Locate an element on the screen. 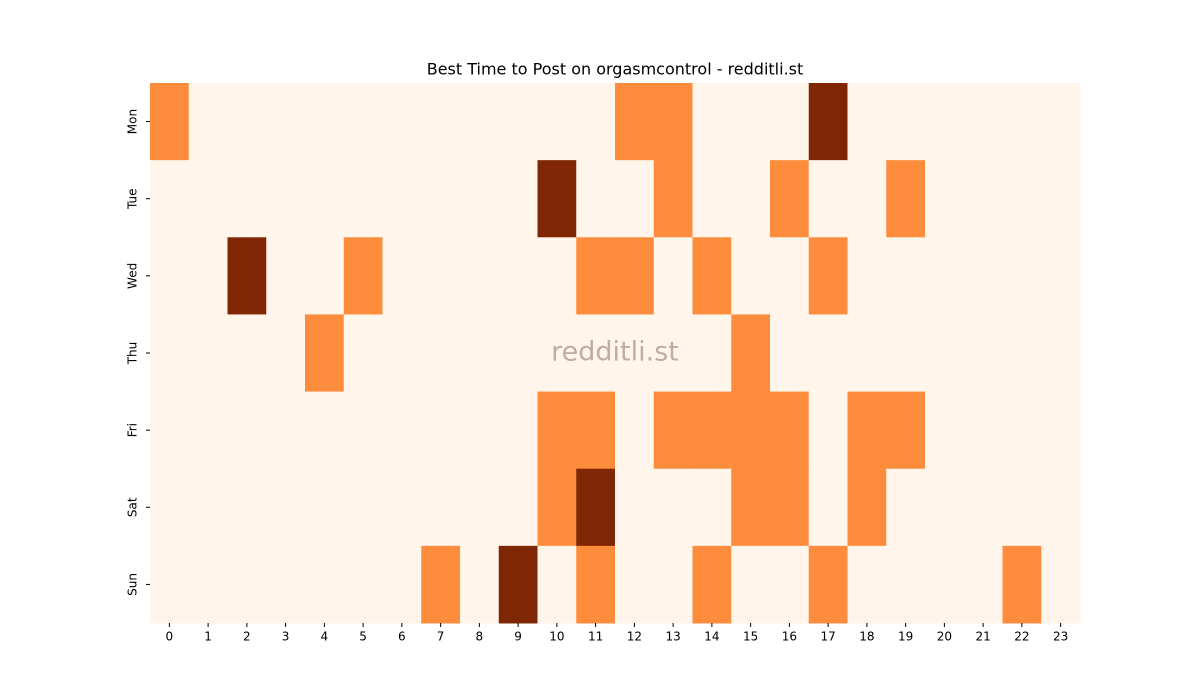 Image resolution: width=1200 pixels, height=700 pixels. x-tick-label: 2 is located at coordinates (247, 637).